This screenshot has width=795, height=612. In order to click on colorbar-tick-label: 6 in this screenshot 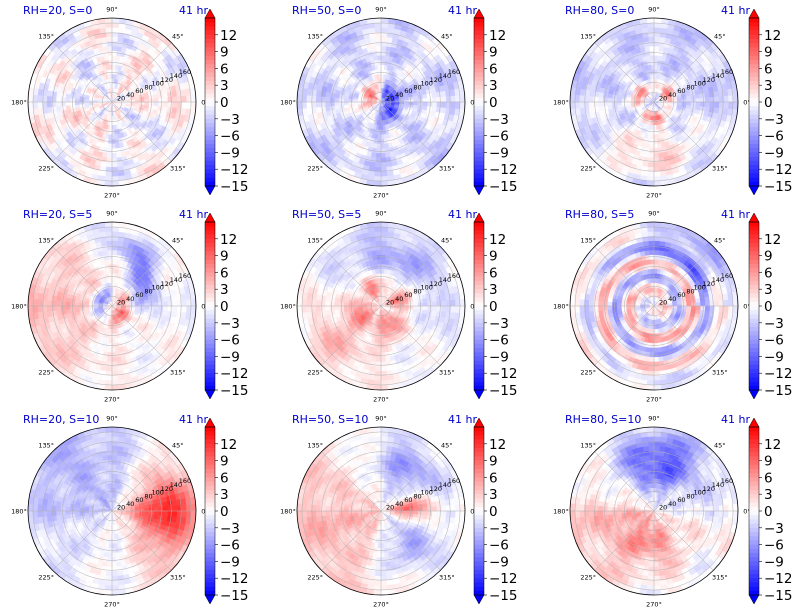, I will do `click(224, 69)`.